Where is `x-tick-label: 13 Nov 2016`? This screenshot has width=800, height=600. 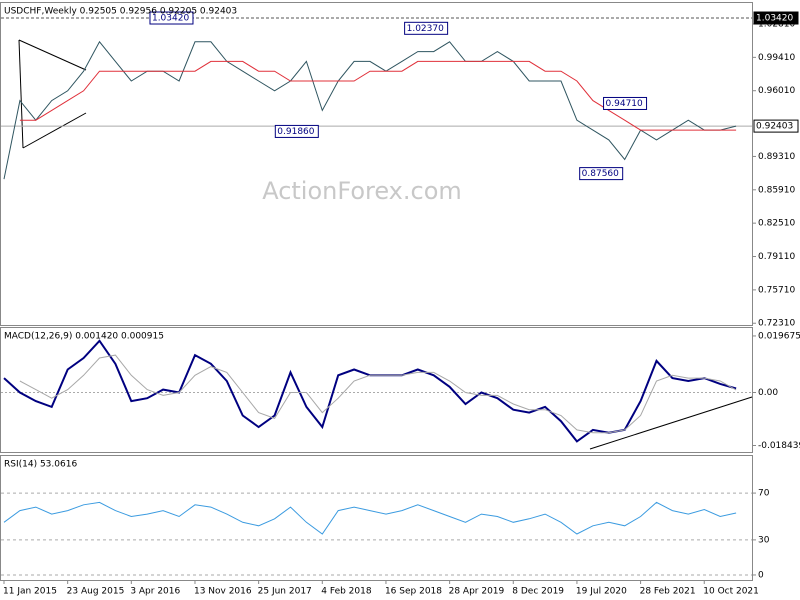
x-tick-label: 13 Nov 2016 is located at coordinates (223, 592).